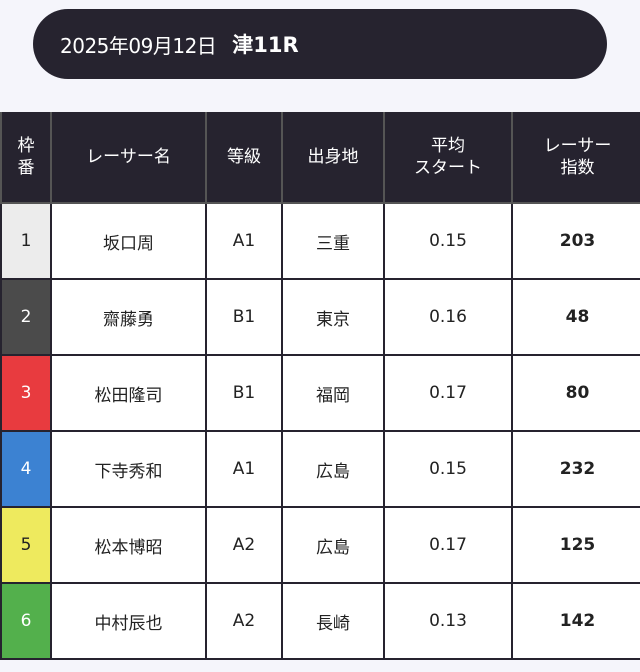  I want to click on column-header-line: 出身地, so click(333, 157).